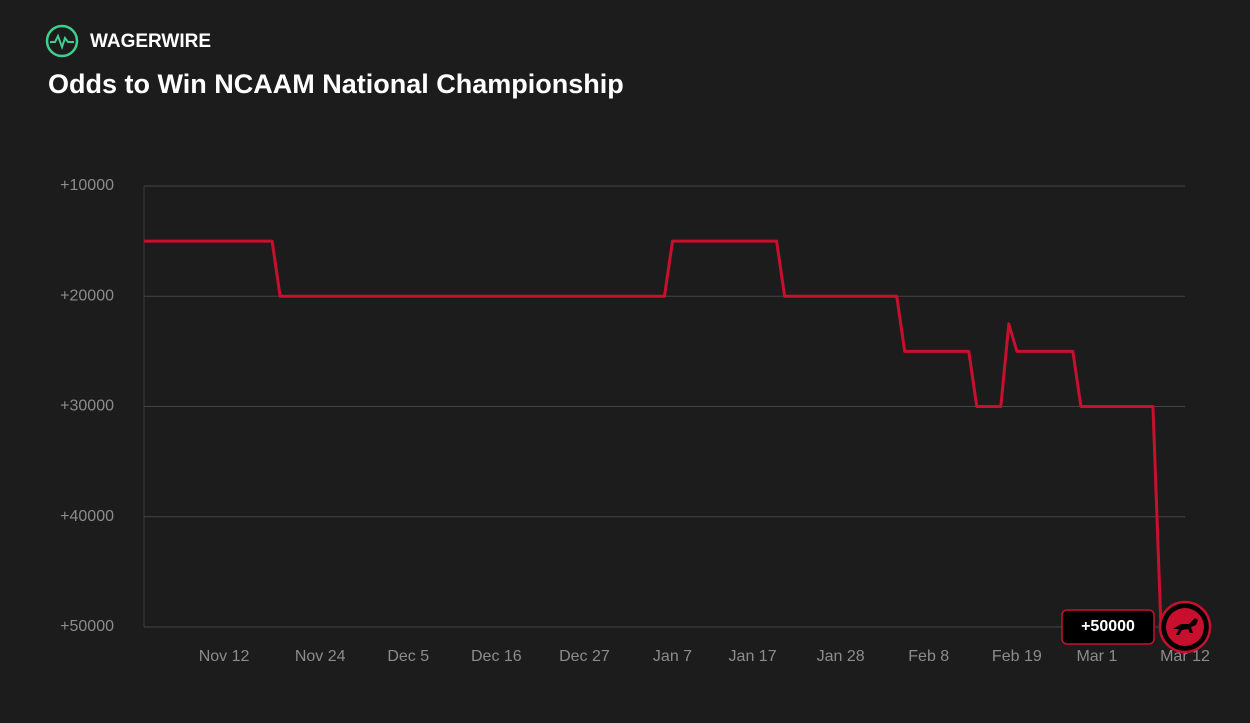 This screenshot has height=723, width=1250. Describe the element at coordinates (584, 656) in the screenshot. I see `x-tick-label: Dec 27` at that location.